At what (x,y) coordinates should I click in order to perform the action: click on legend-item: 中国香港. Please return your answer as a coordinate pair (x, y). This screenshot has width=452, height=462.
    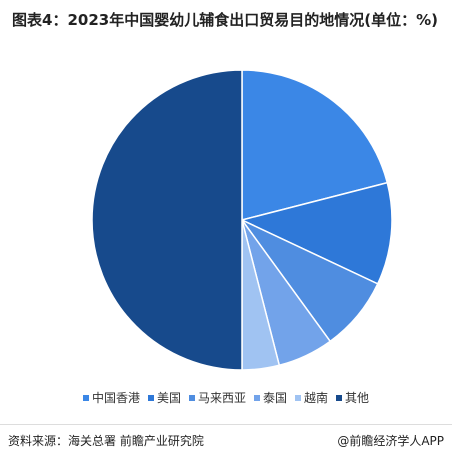
    Looking at the image, I should click on (111, 397).